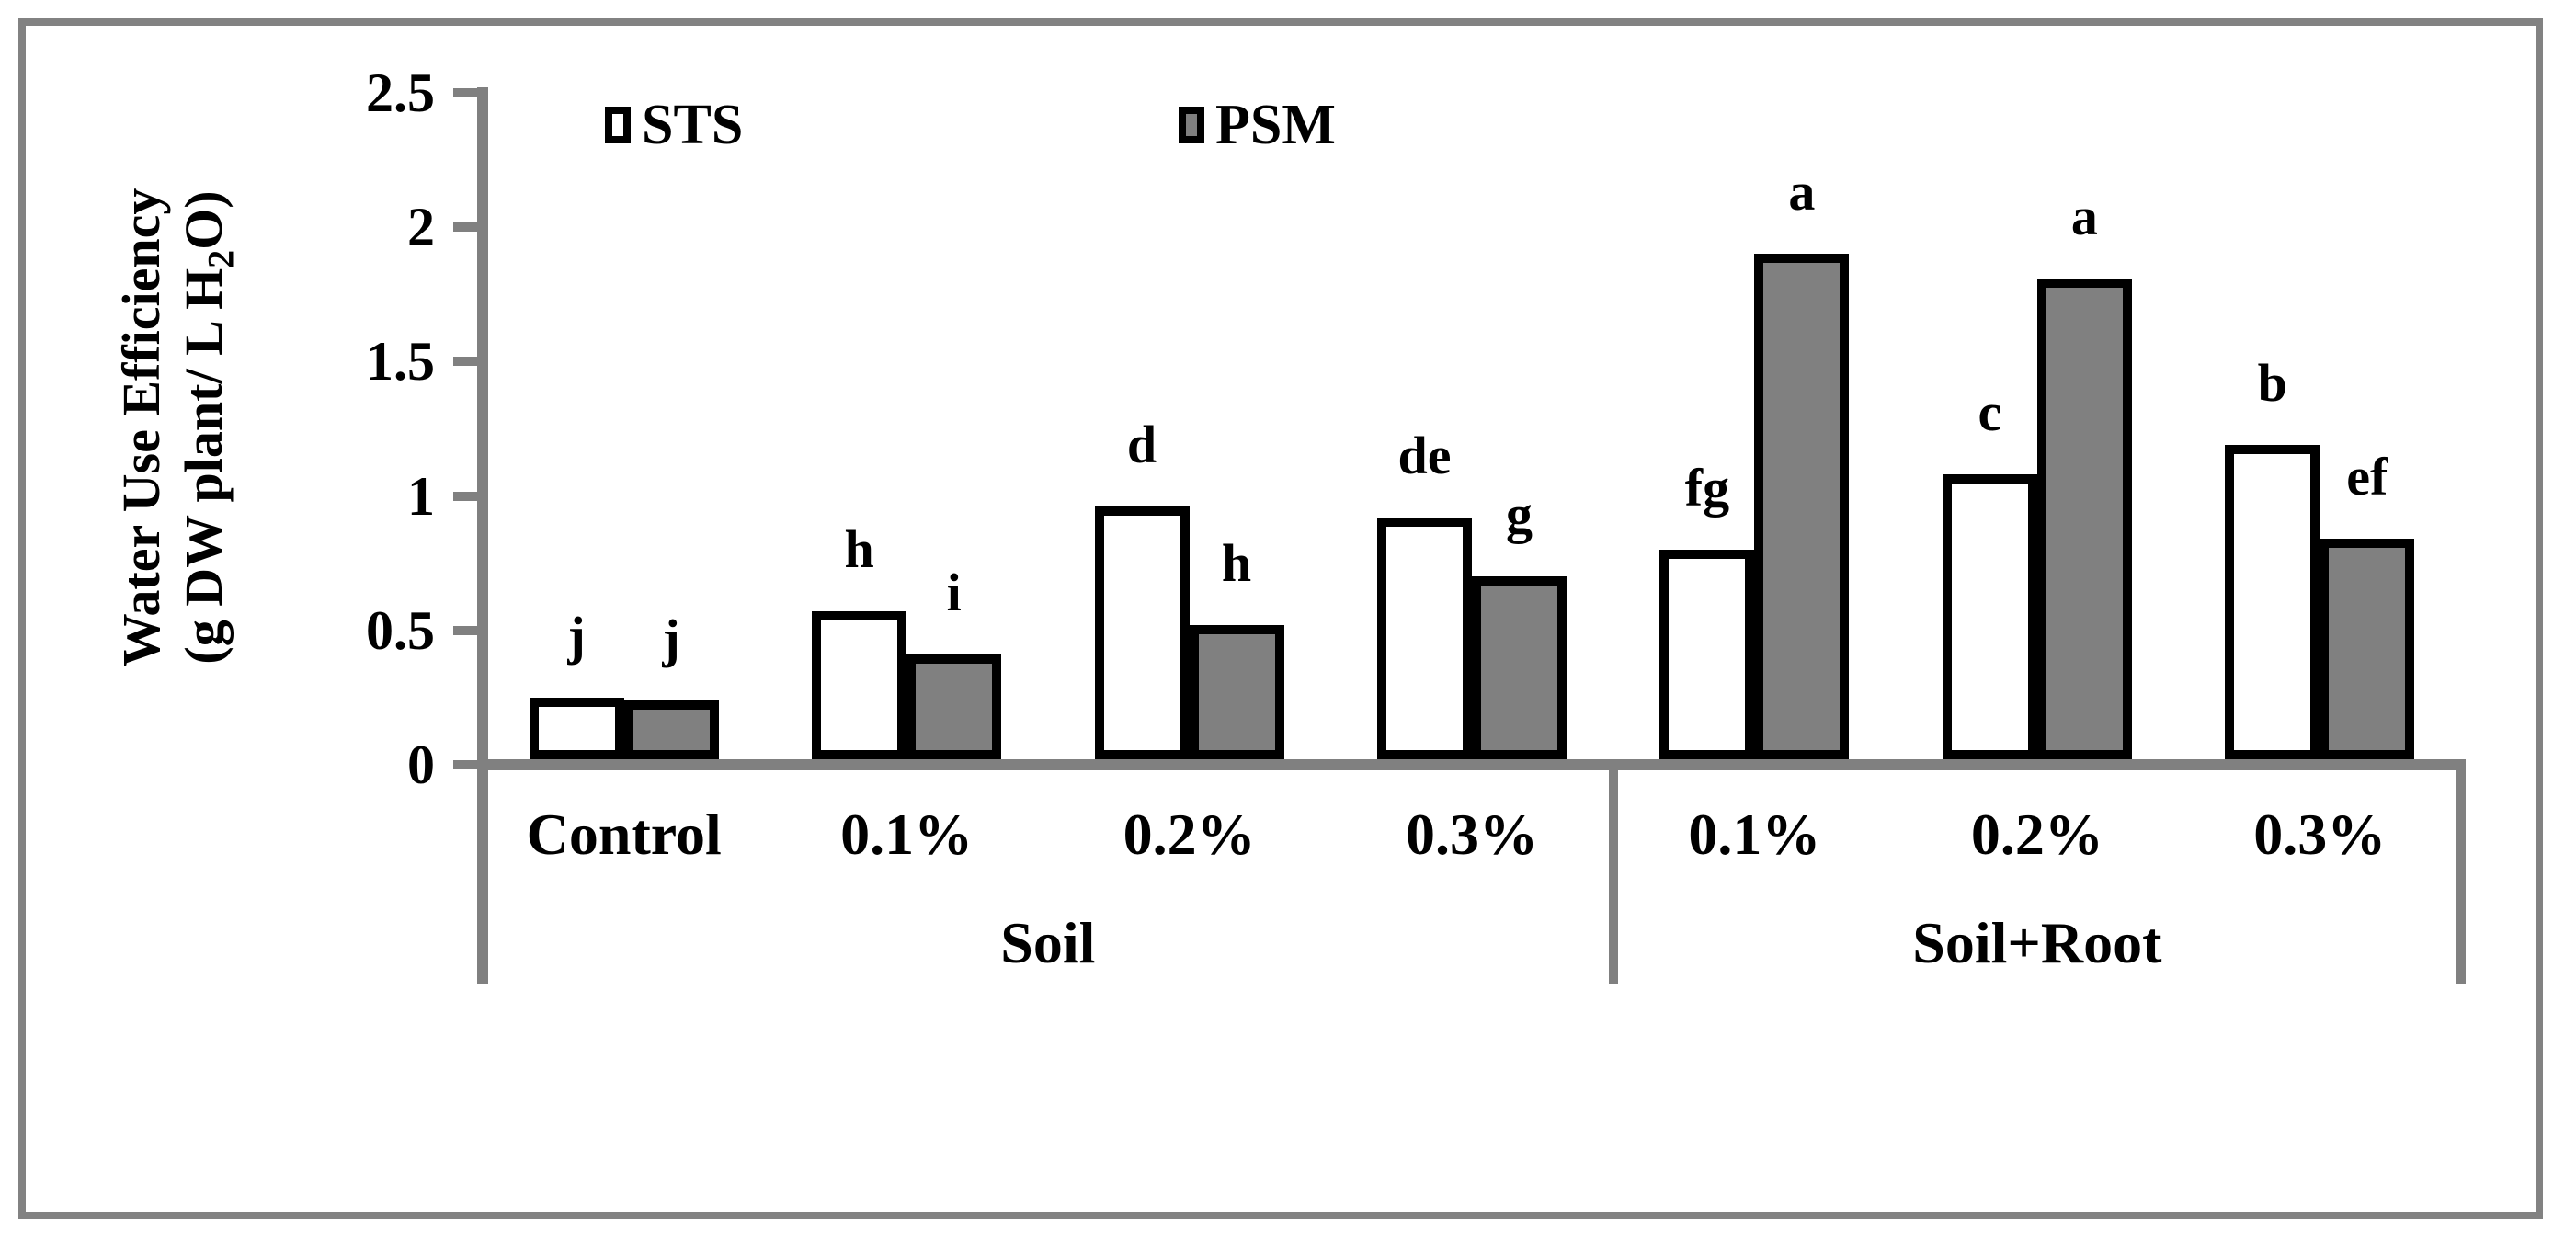 The image size is (2576, 1252). What do you see at coordinates (400, 362) in the screenshot?
I see `y-tick-label: 1.5` at bounding box center [400, 362].